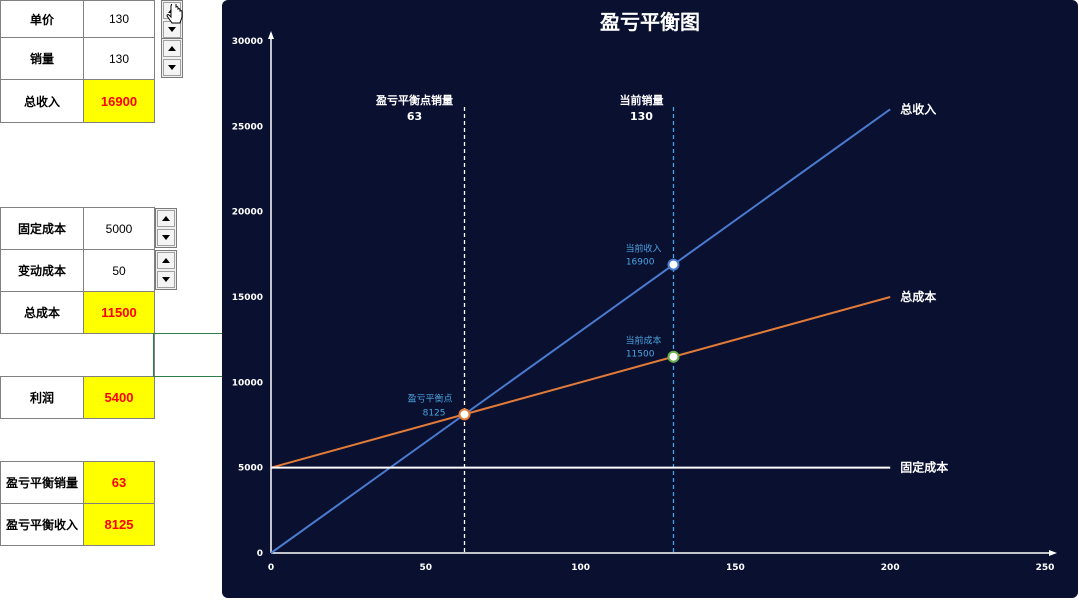 The width and height of the screenshot is (1079, 601). I want to click on price-value-cell: 130, so click(119, 19).